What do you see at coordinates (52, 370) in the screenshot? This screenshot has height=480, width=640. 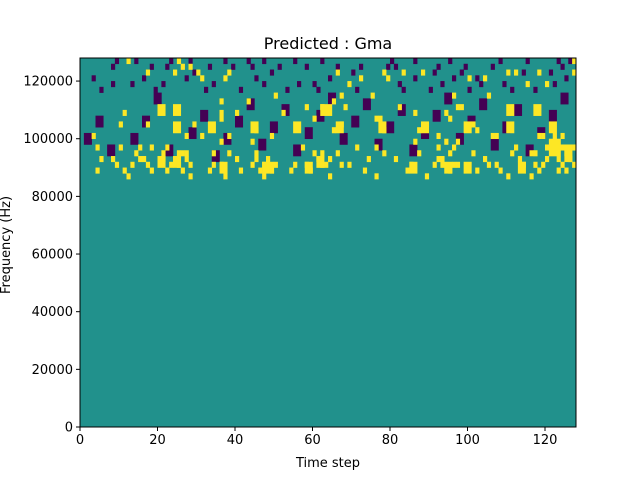 I see `y-tick-label: 20000` at bounding box center [52, 370].